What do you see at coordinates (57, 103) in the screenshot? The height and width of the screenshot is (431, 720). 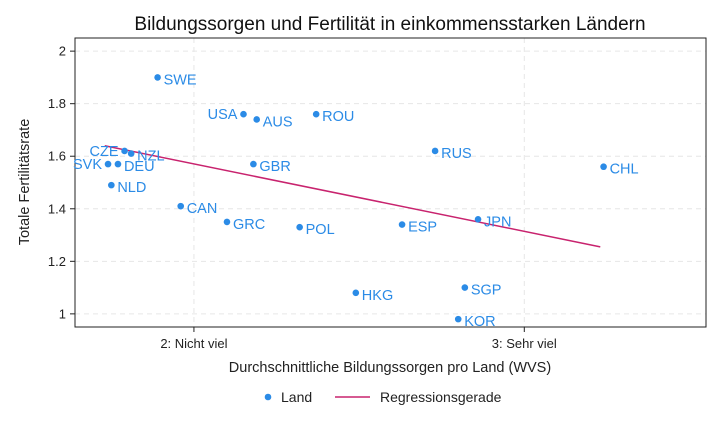 I see `y-tick-label: 1.8` at bounding box center [57, 103].